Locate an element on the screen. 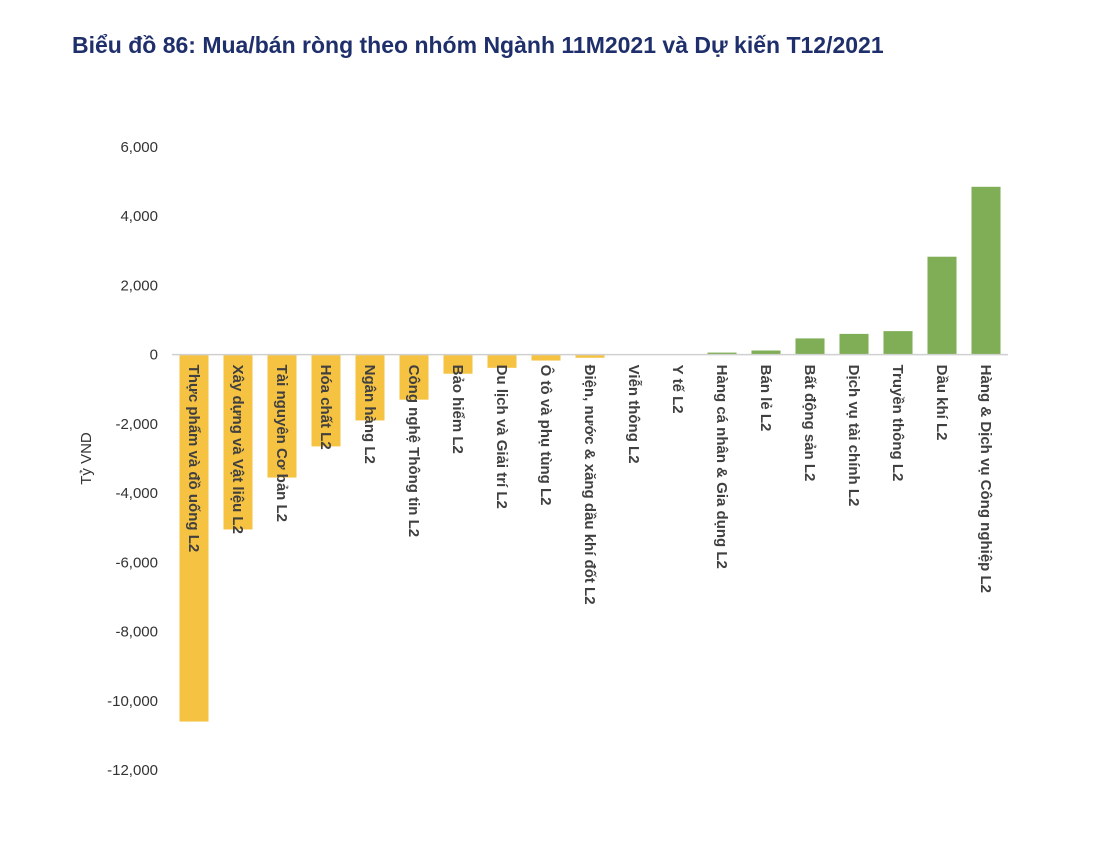 The height and width of the screenshot is (850, 1098). category-label: Hàng & Dịch vụ Công nghiệp L2 is located at coordinates (985, 479).